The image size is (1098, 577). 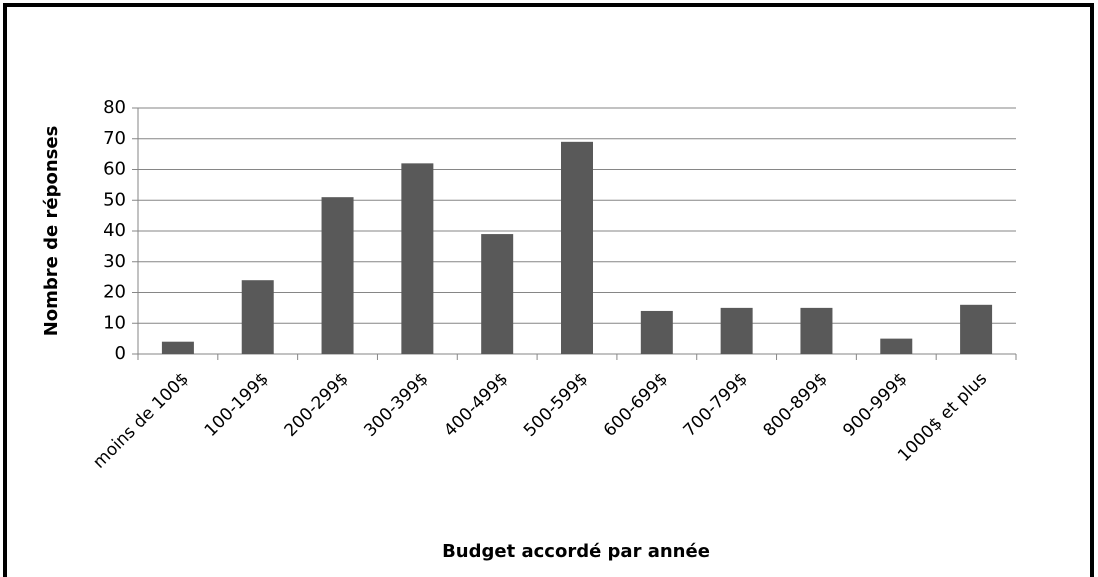 What do you see at coordinates (636, 405) in the screenshot?
I see `x-tick-label: 600-699$` at bounding box center [636, 405].